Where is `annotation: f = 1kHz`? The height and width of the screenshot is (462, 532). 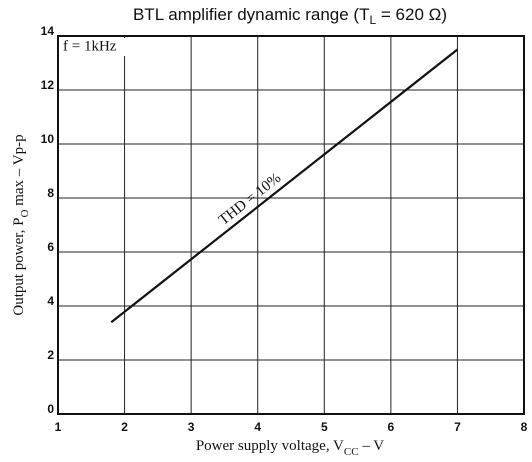
annotation: f = 1kHz is located at coordinates (90, 46).